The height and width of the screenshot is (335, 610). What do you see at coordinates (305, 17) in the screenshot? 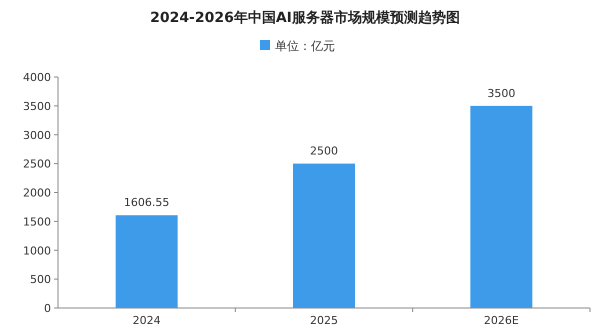
I see `chart-title: 2024-2026年中国AI服务器市场规模预测趋势图` at bounding box center [305, 17].